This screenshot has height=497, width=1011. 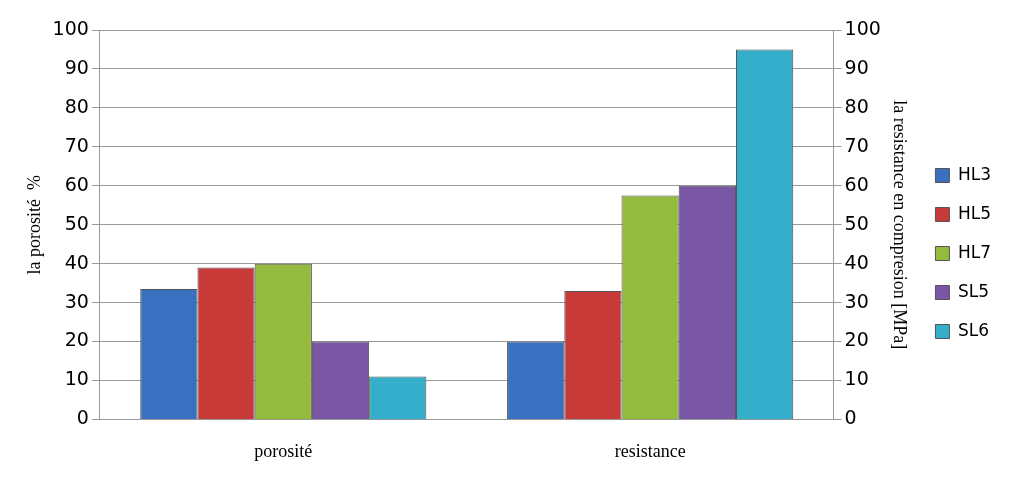 What do you see at coordinates (973, 329) in the screenshot?
I see `legend-label: SL6` at bounding box center [973, 329].